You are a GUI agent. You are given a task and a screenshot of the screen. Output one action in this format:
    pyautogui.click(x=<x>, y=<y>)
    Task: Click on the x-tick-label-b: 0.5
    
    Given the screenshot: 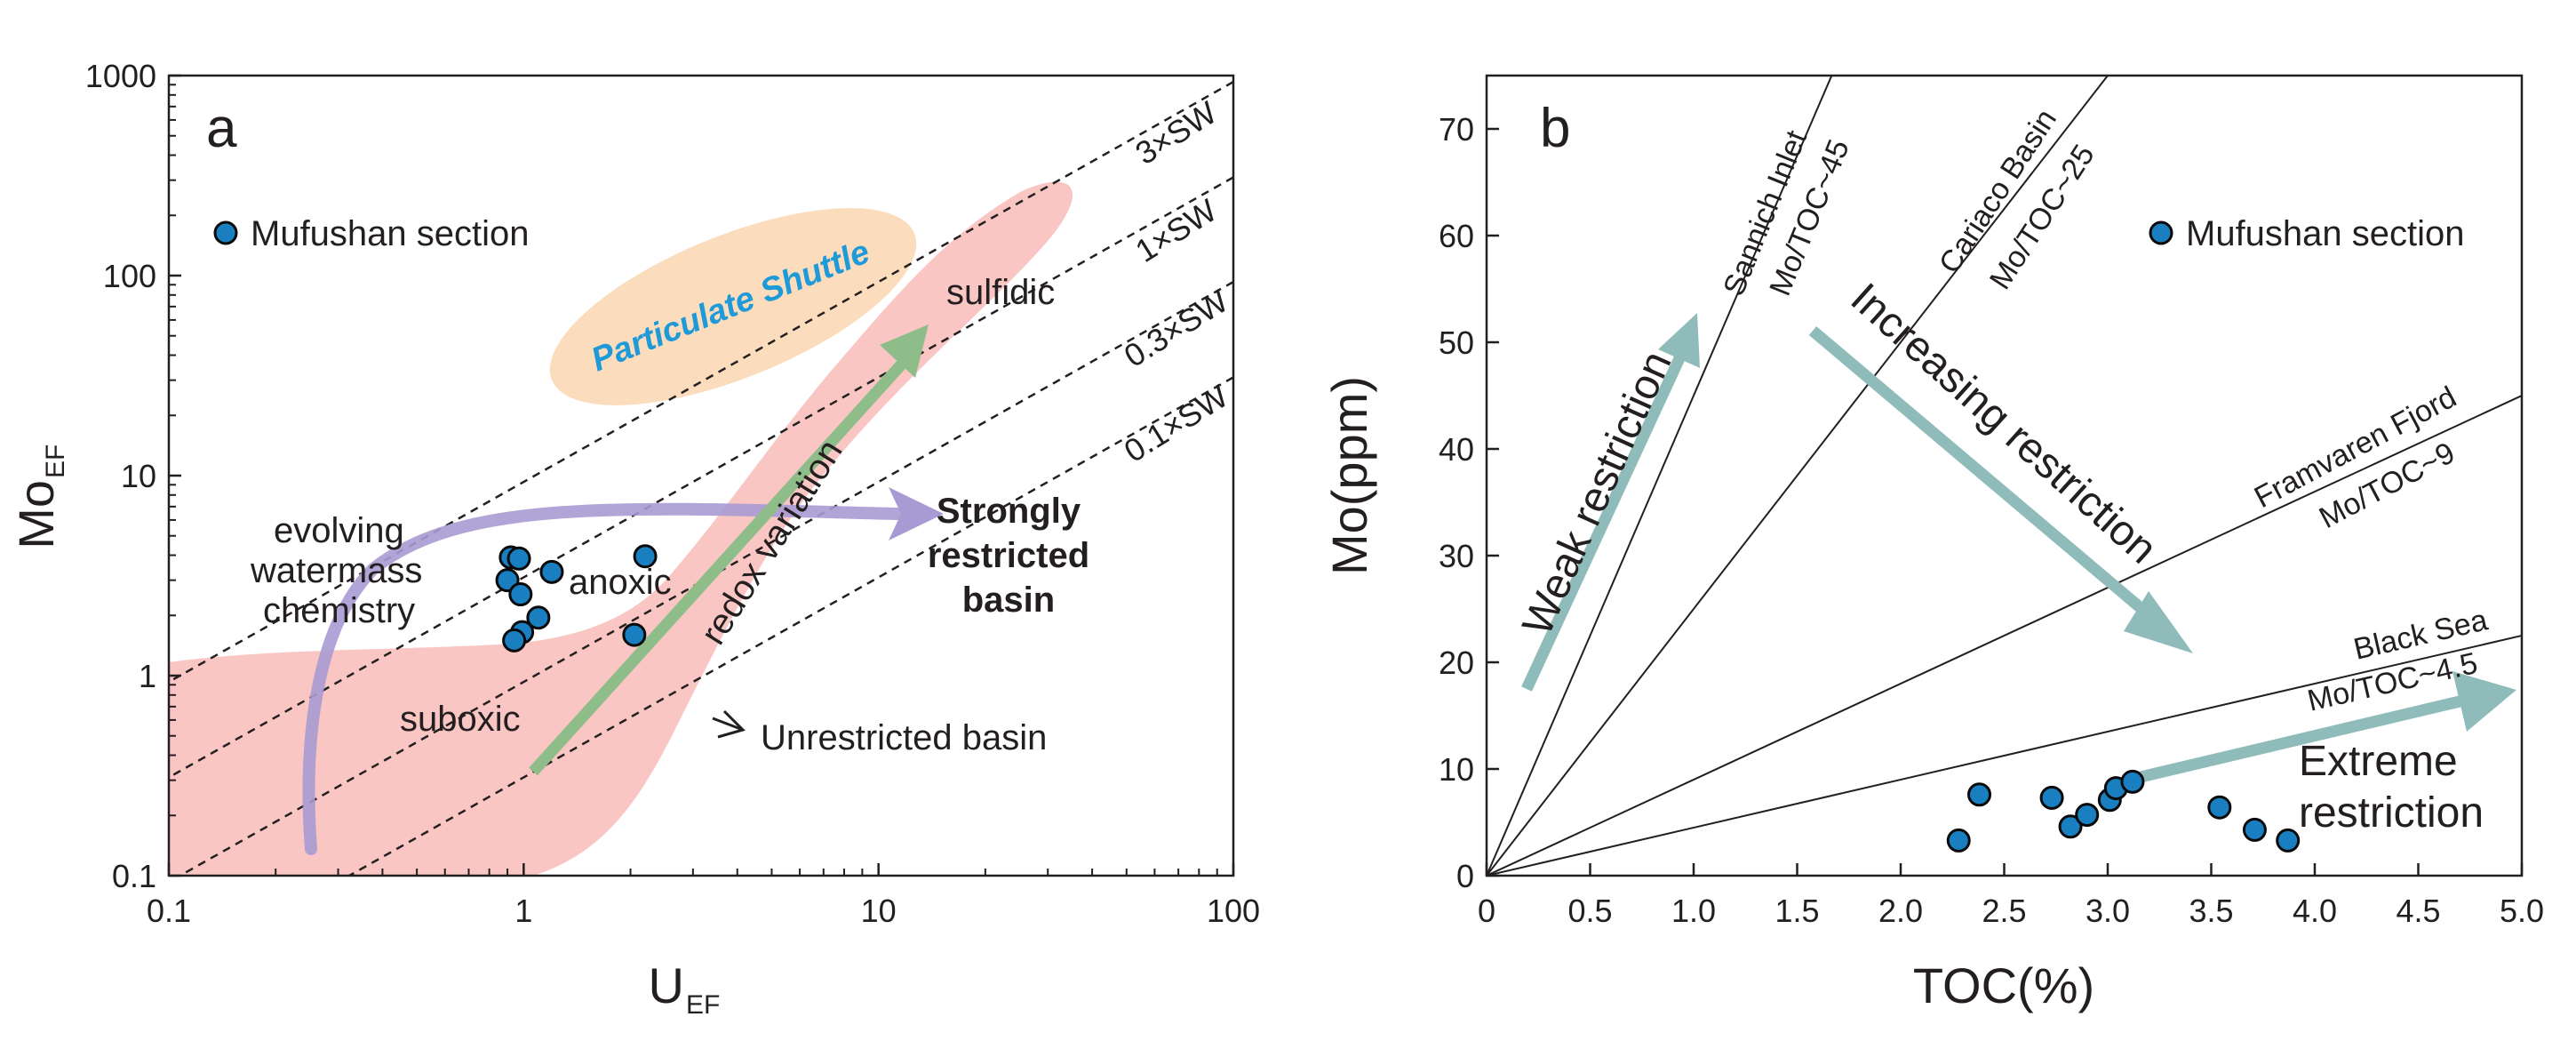 What is the action you would take?
    pyautogui.click(x=1590, y=911)
    